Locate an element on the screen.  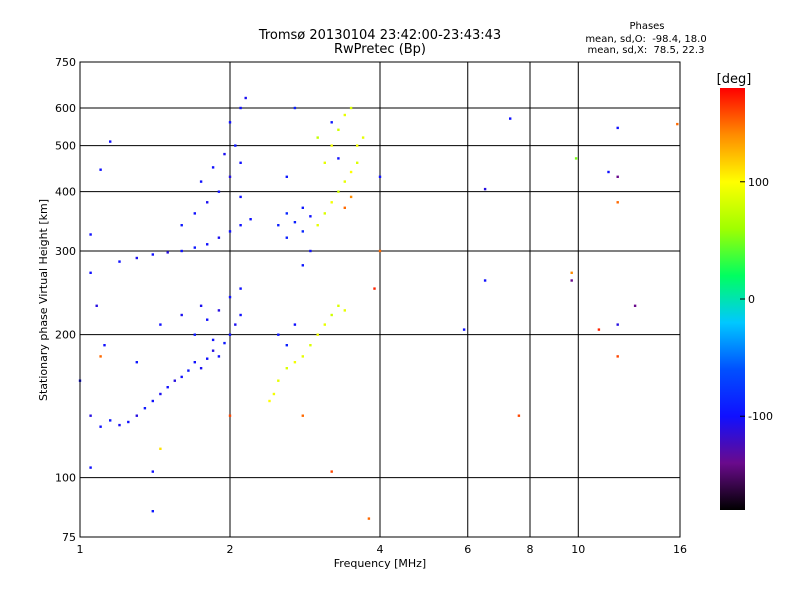
chart-subtitle: RwPretec (Bp) is located at coordinates (380, 49).